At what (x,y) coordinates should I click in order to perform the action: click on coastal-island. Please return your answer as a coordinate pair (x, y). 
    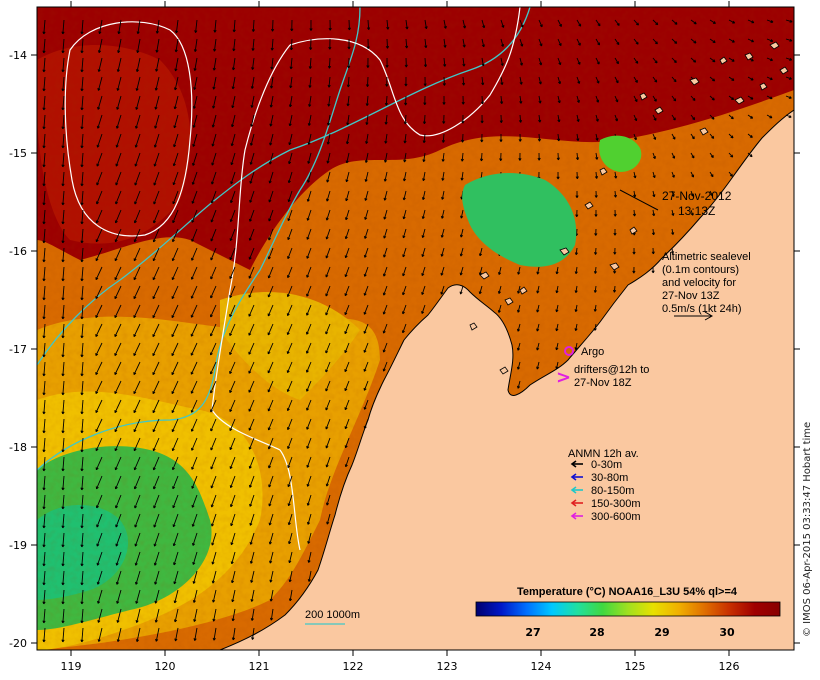
    Looking at the image, I should click on (784, 70).